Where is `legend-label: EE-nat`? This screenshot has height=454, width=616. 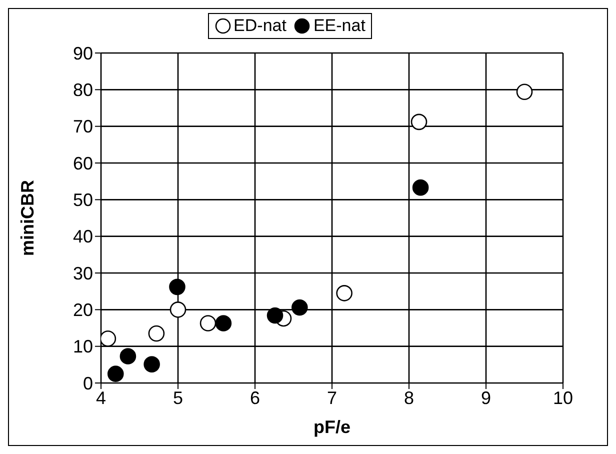 legend-label: EE-nat is located at coordinates (339, 26).